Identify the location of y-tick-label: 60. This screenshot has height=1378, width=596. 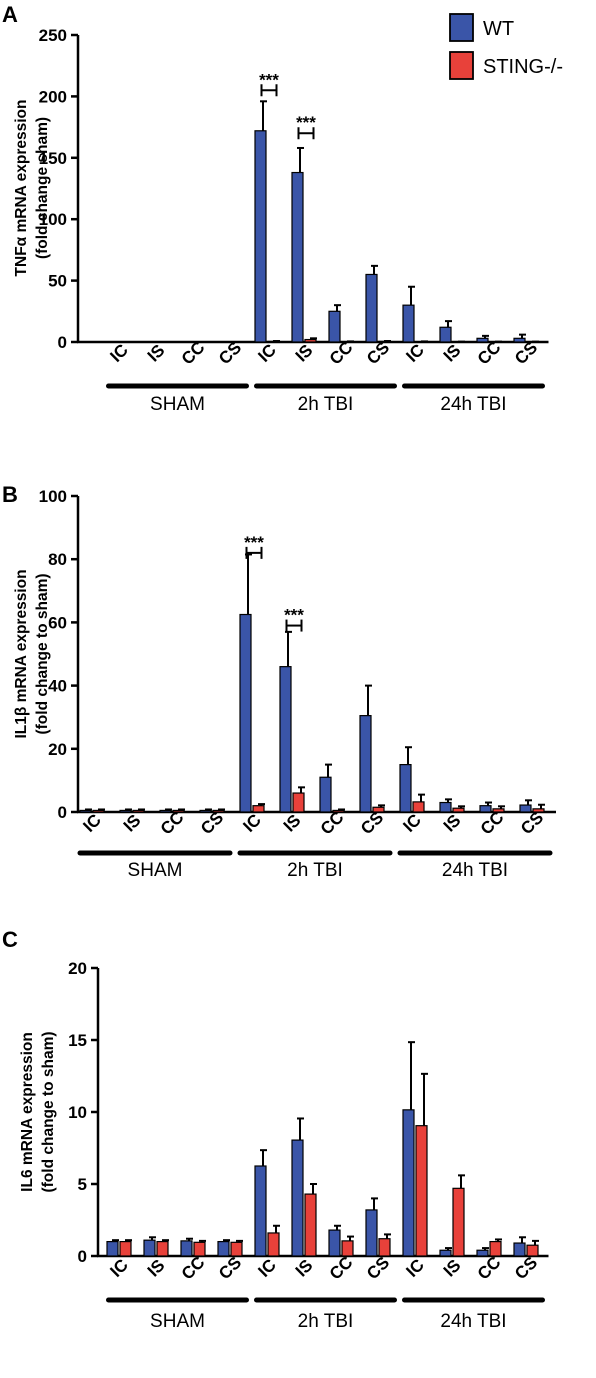
(57, 622).